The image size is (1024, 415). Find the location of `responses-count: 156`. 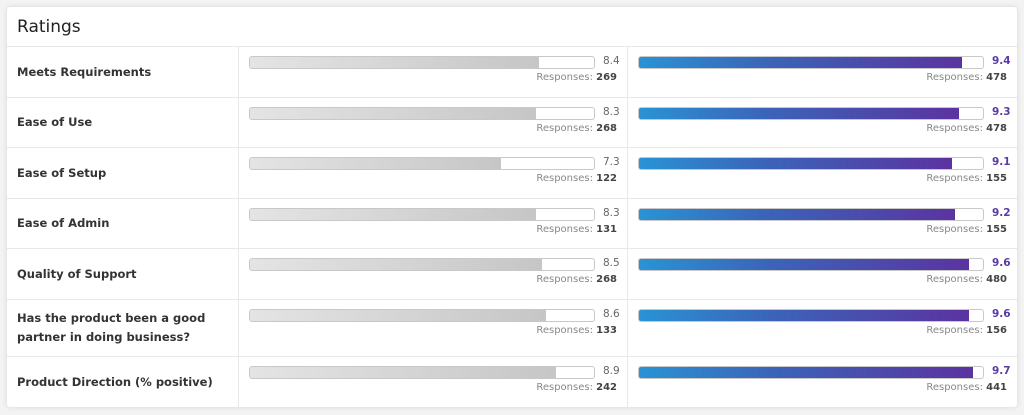

responses-count: 156 is located at coordinates (996, 330).